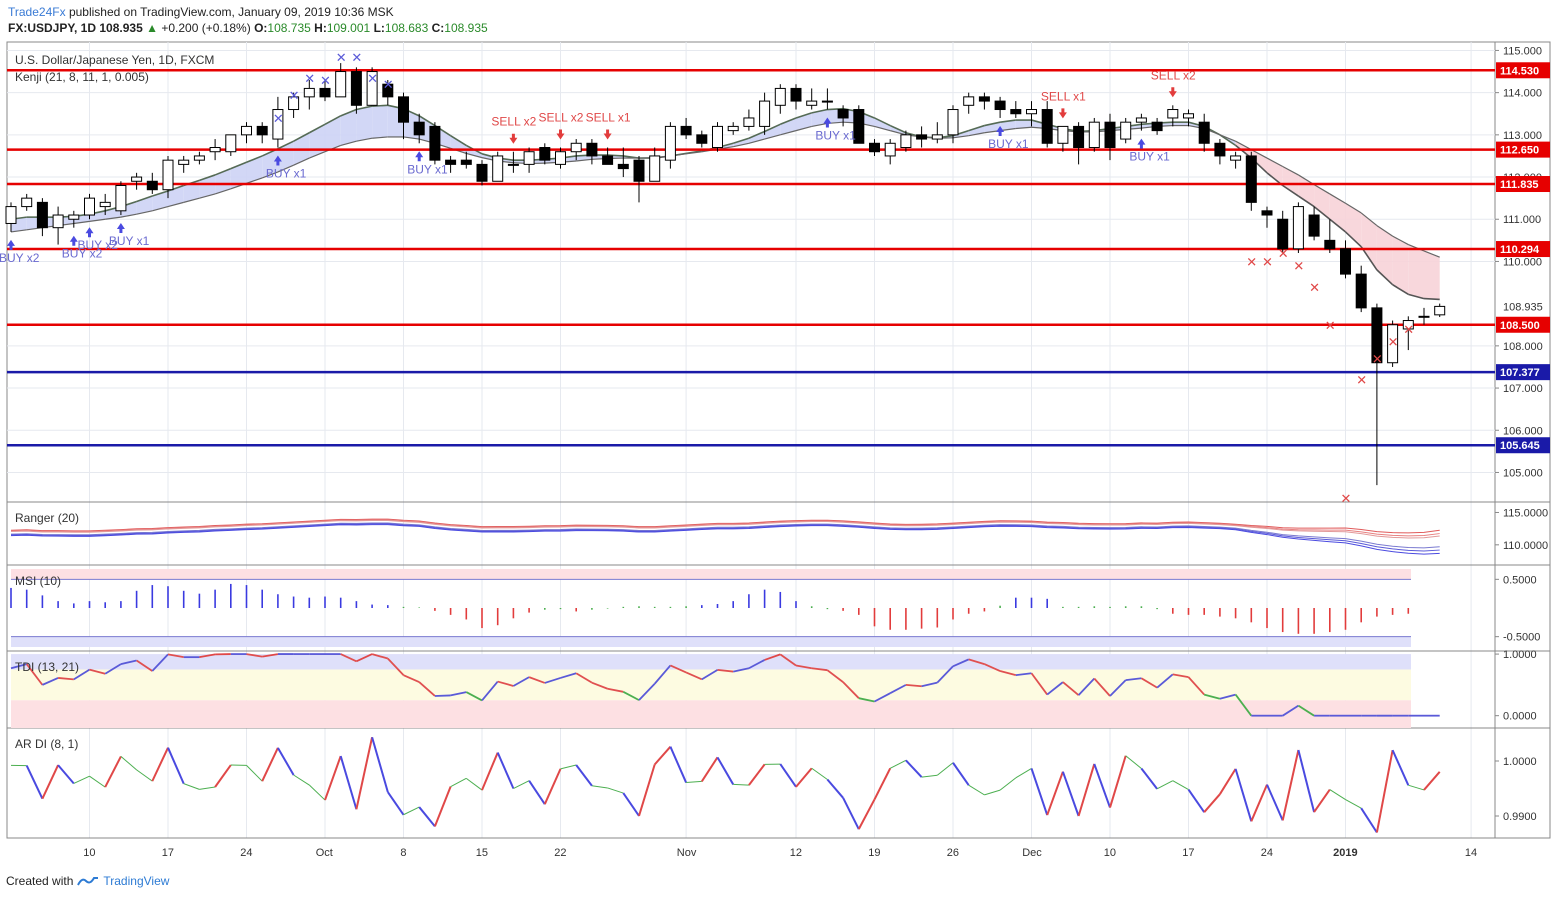 This screenshot has width=1565, height=899. I want to click on buy-arrow-icon, so click(827, 122).